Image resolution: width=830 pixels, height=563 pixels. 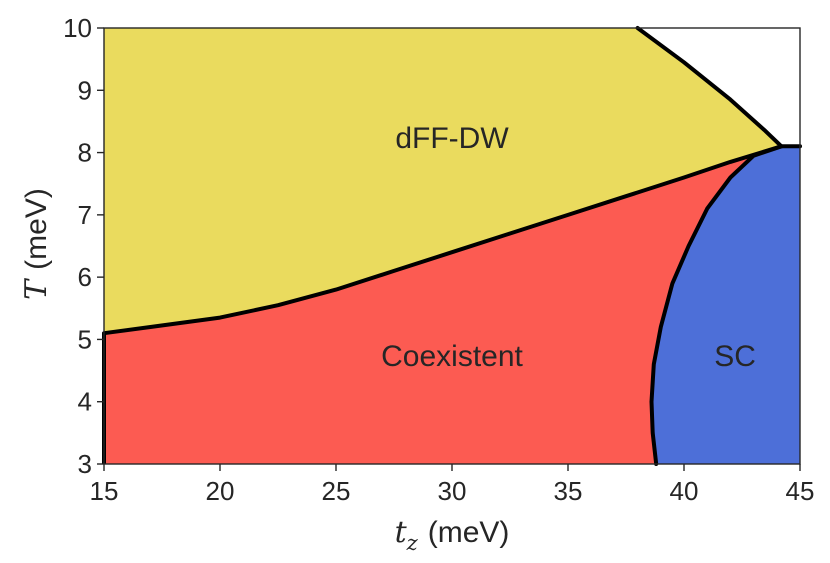 What do you see at coordinates (452, 138) in the screenshot?
I see `dff-dw-label: dFF-DW` at bounding box center [452, 138].